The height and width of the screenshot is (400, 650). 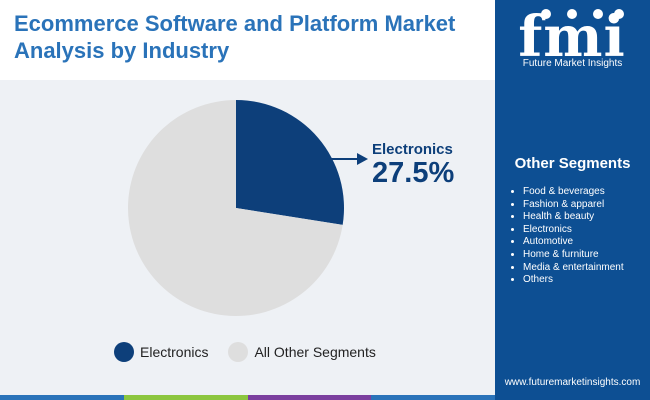 I want to click on callout-arrow-icon, so click(x=362, y=159).